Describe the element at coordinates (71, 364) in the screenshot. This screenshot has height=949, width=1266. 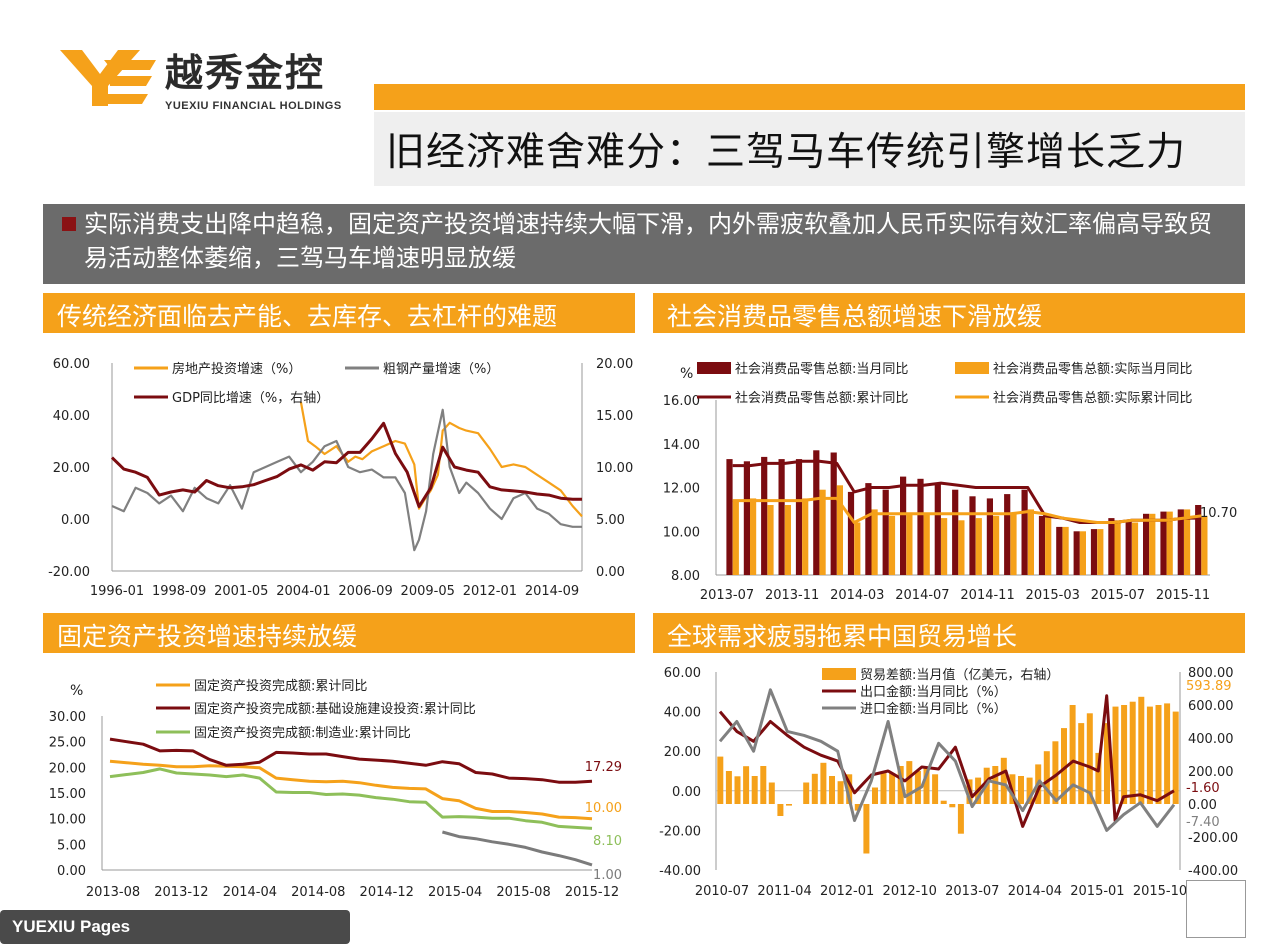
I see `y-left-tick-0: 60.00` at that location.